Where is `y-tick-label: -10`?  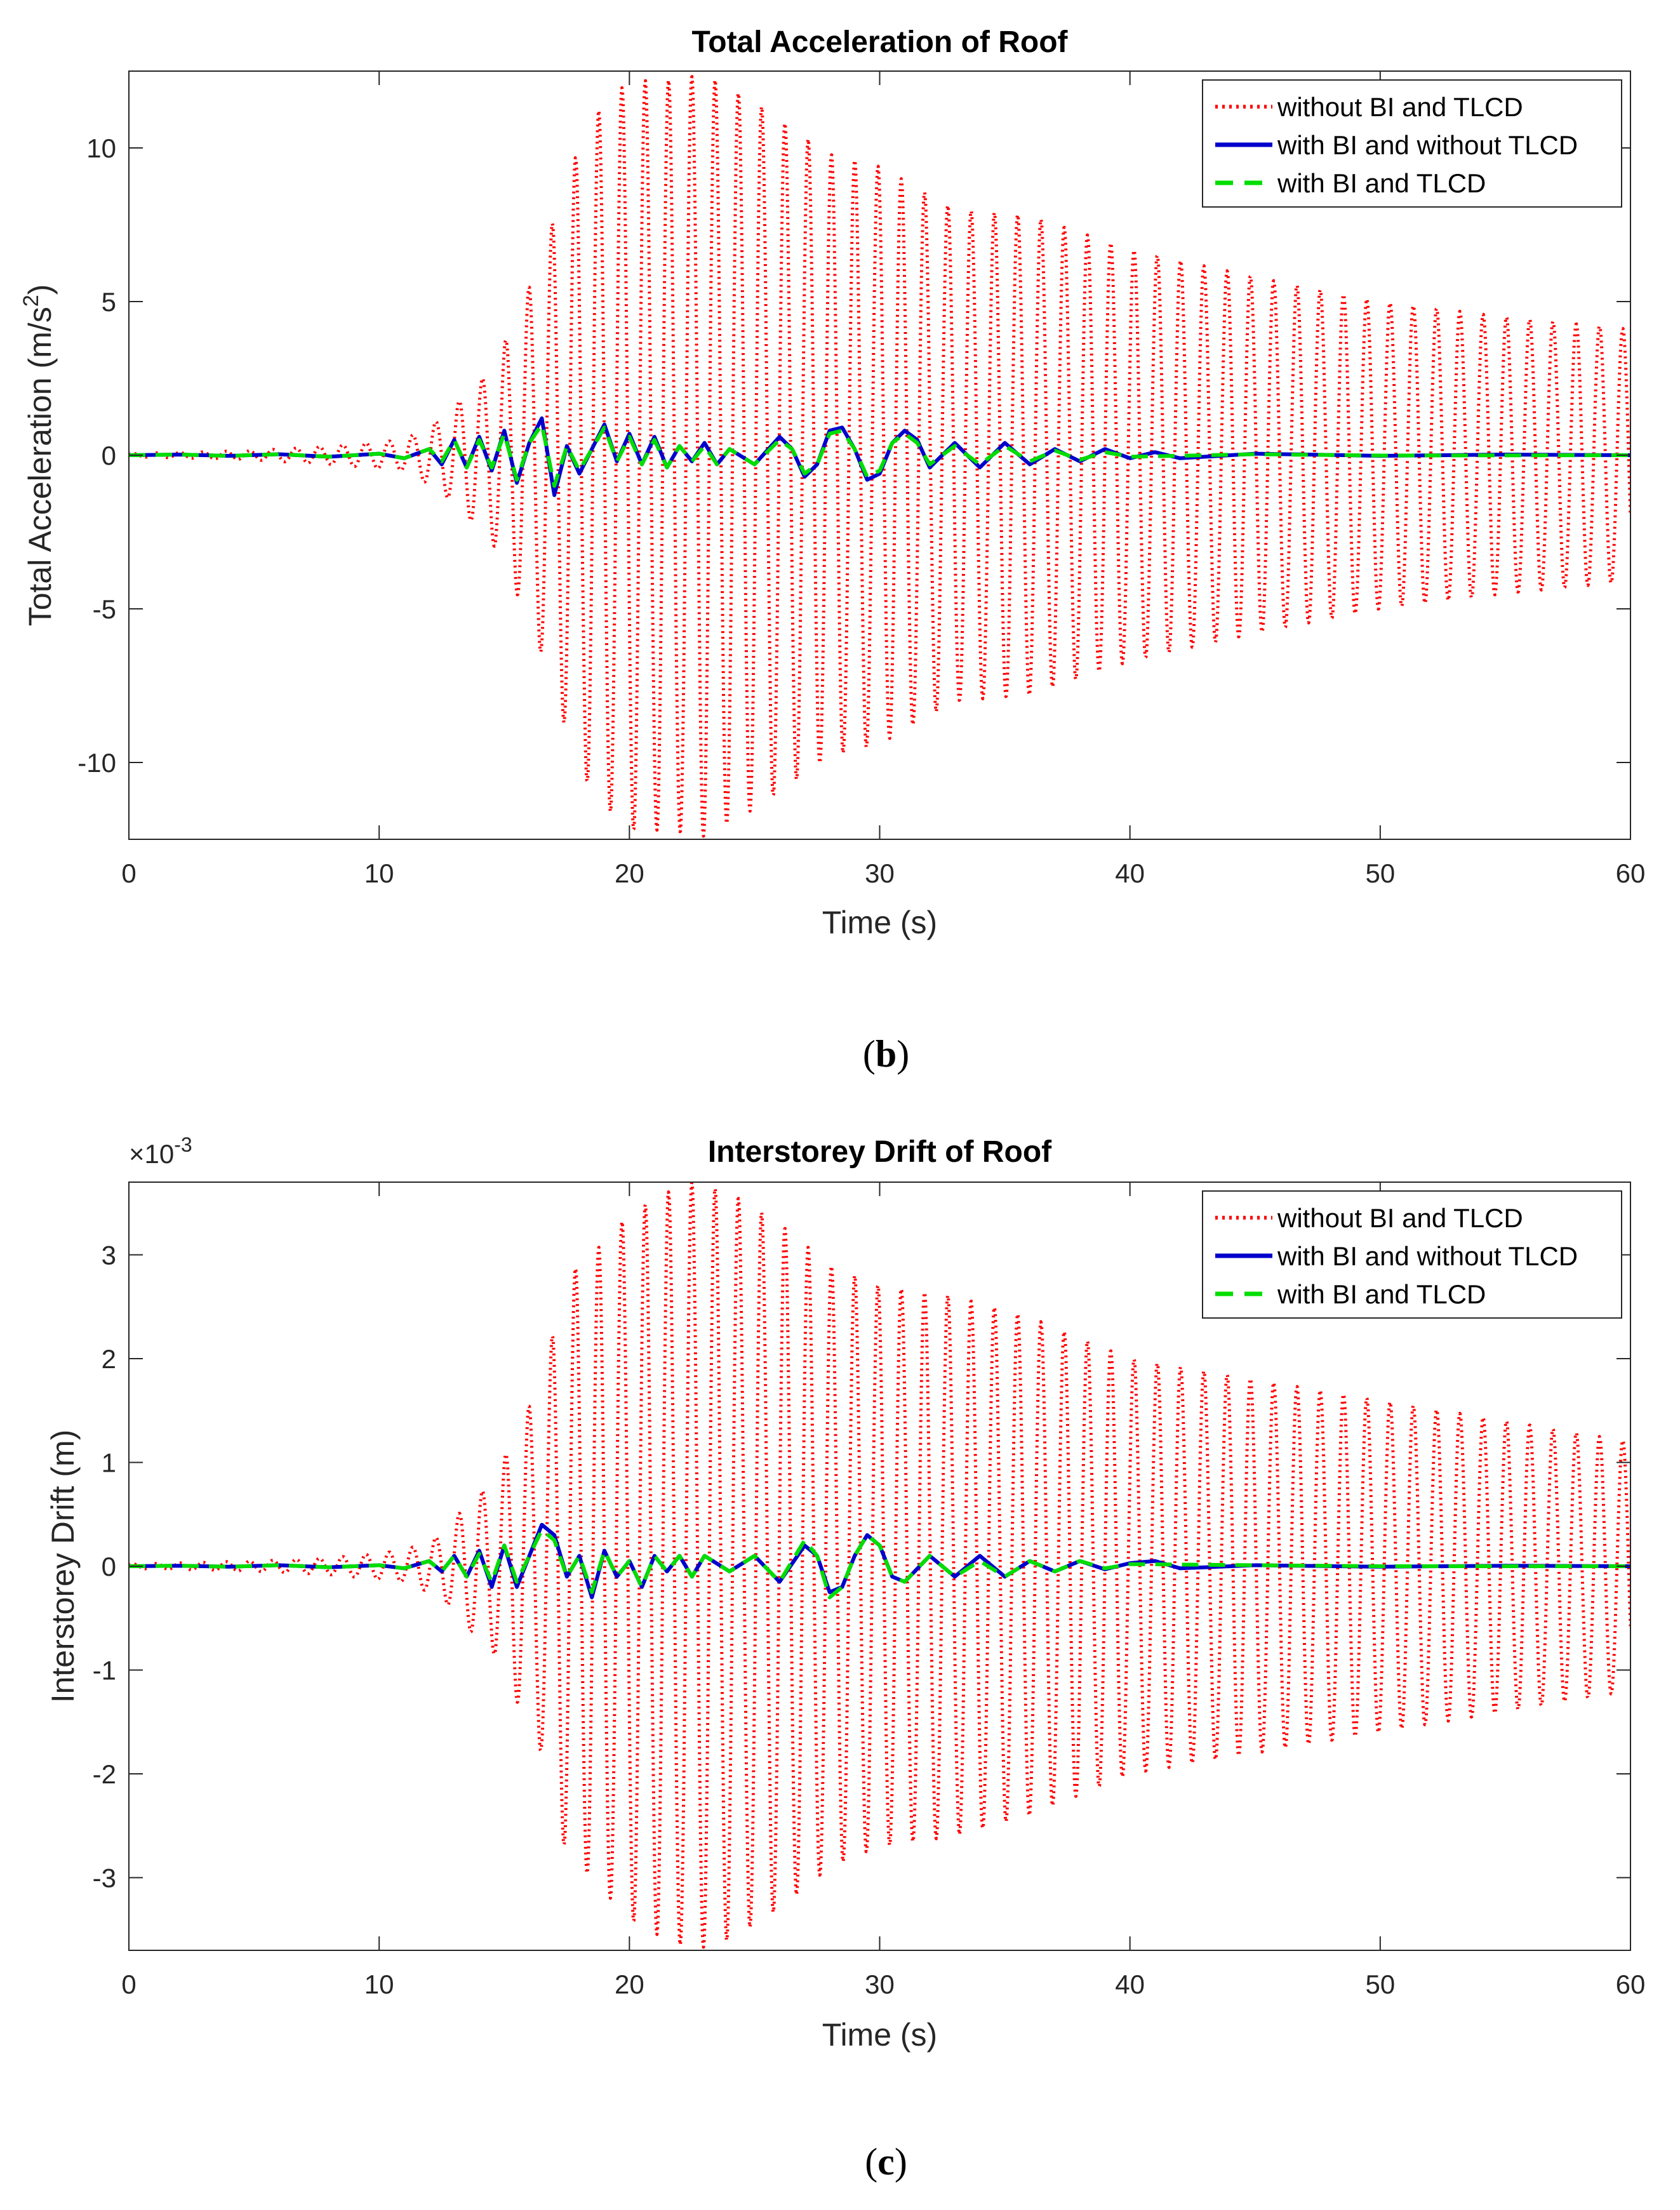
y-tick-label: -10 is located at coordinates (96, 763).